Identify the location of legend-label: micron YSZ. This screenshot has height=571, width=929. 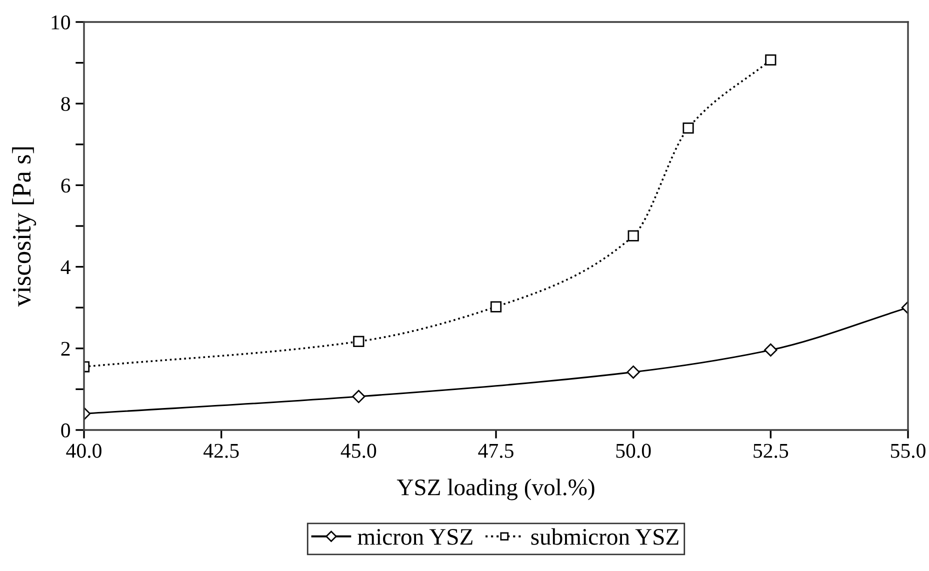
(415, 537).